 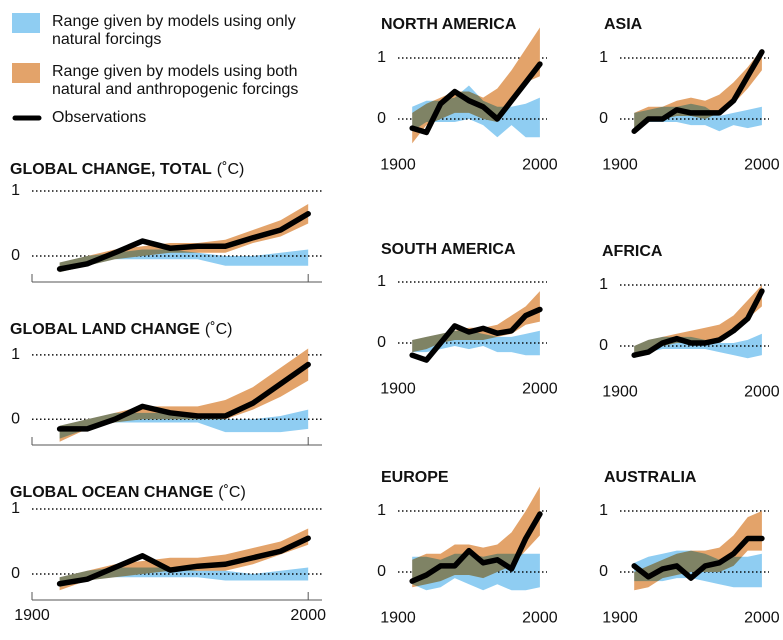 I want to click on panel-title: GLOBAL LAND CHANGE (˚C), so click(x=121, y=329).